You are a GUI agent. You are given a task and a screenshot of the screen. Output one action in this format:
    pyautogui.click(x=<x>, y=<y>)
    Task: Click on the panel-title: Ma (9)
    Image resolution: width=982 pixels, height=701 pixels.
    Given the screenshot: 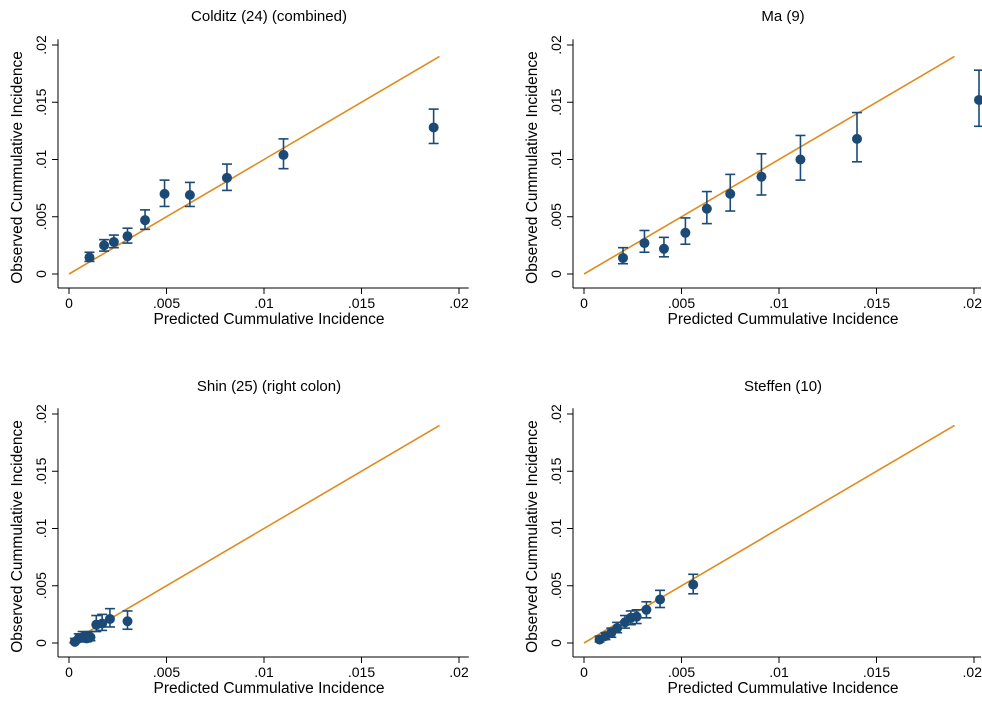 What is the action you would take?
    pyautogui.click(x=782, y=16)
    